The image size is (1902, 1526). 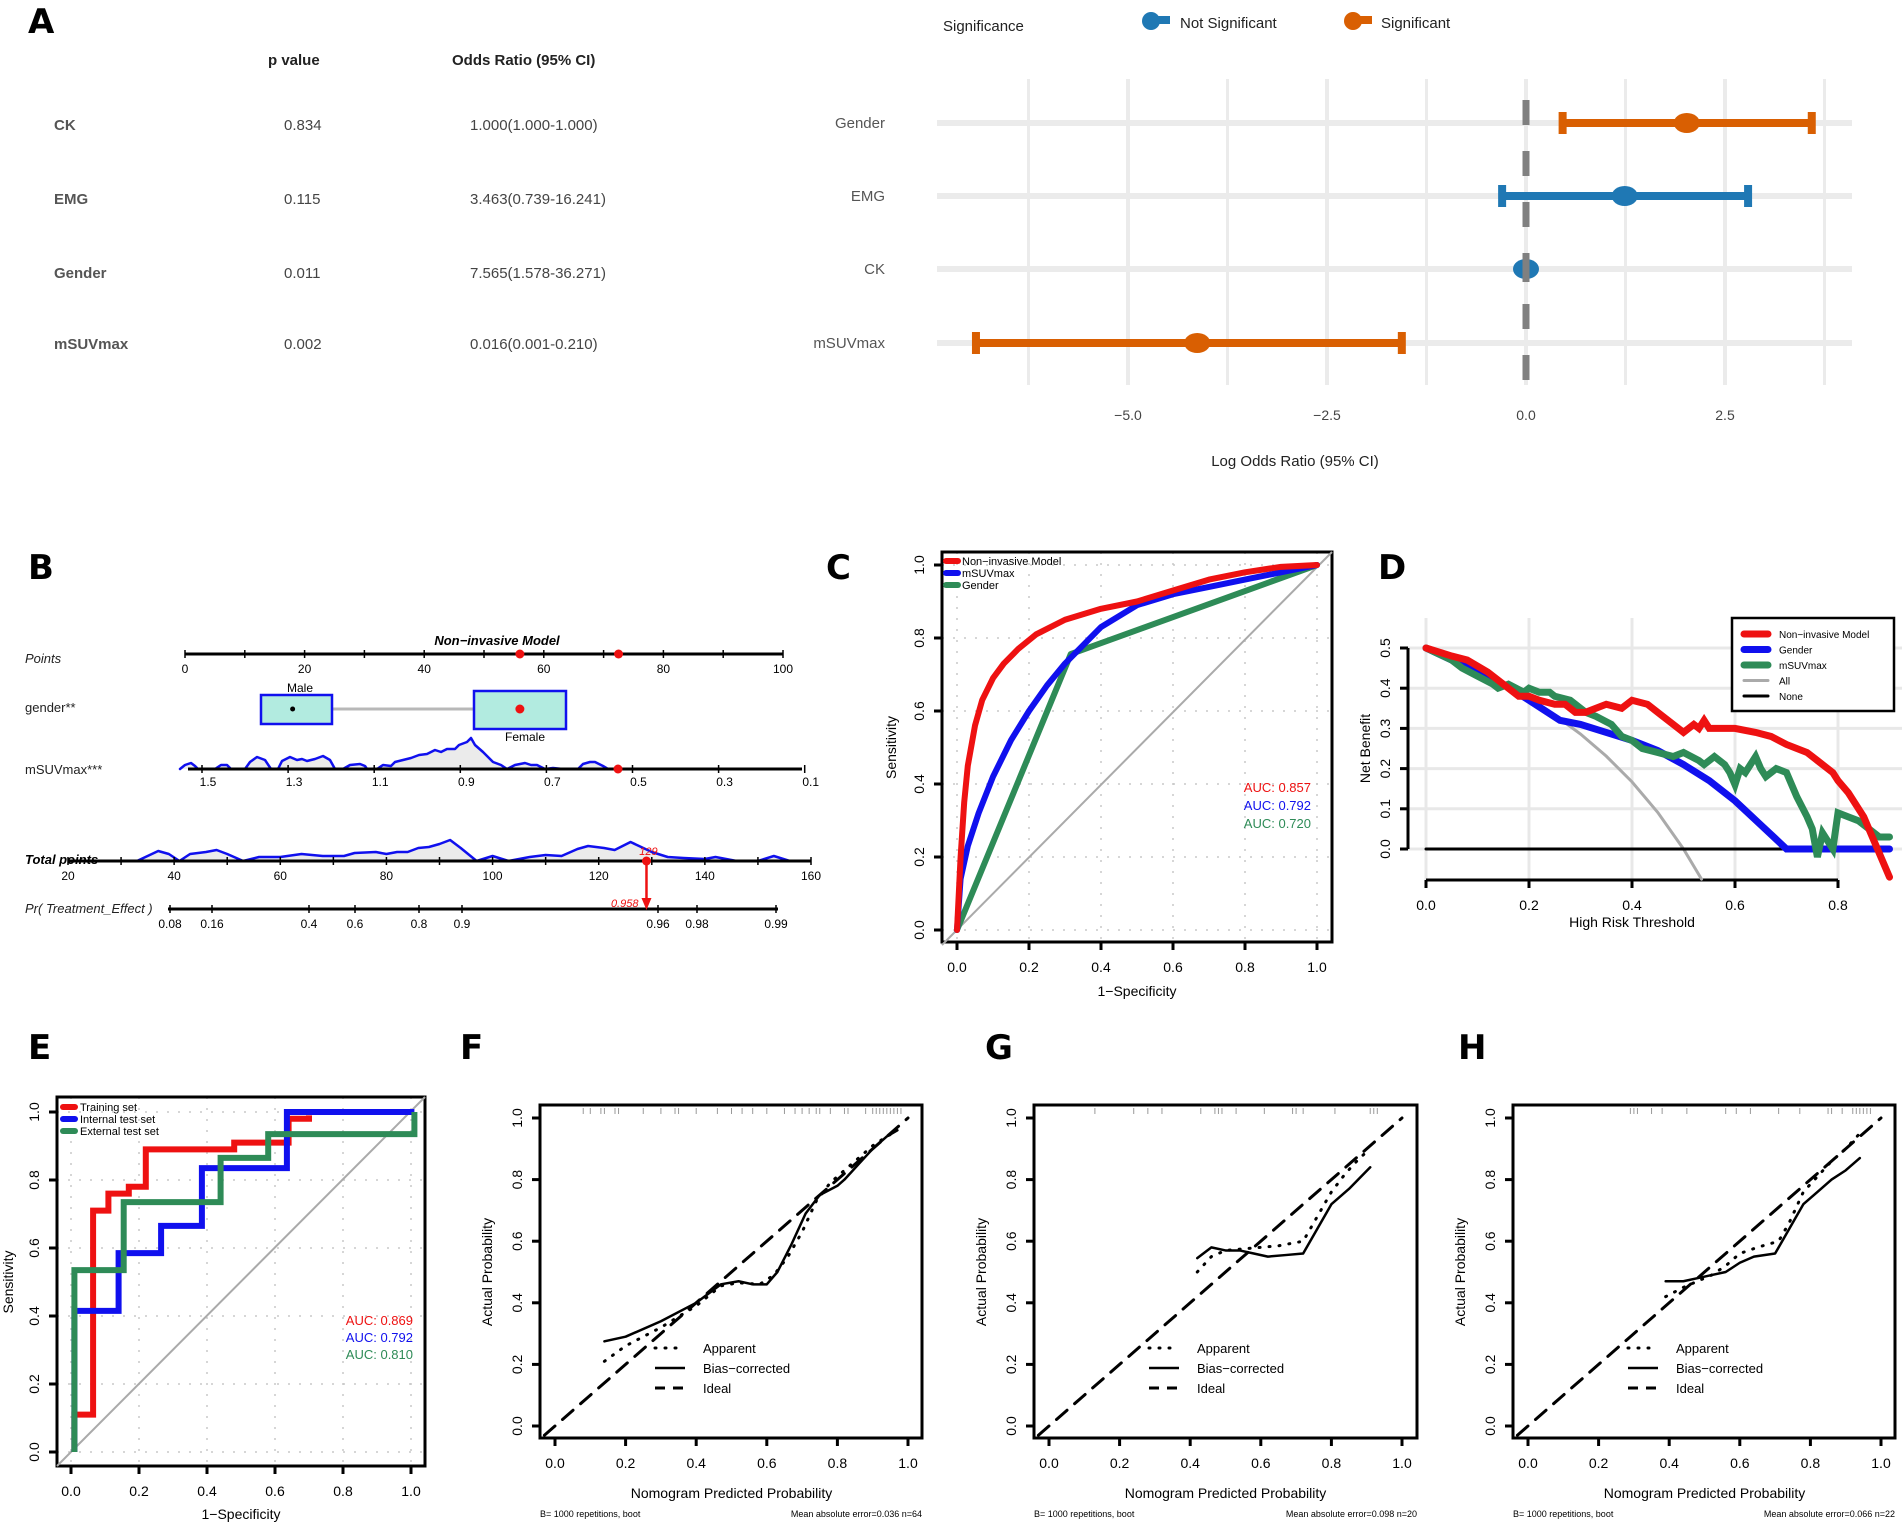 What do you see at coordinates (783, 669) in the screenshot?
I see `tick-label: 100` at bounding box center [783, 669].